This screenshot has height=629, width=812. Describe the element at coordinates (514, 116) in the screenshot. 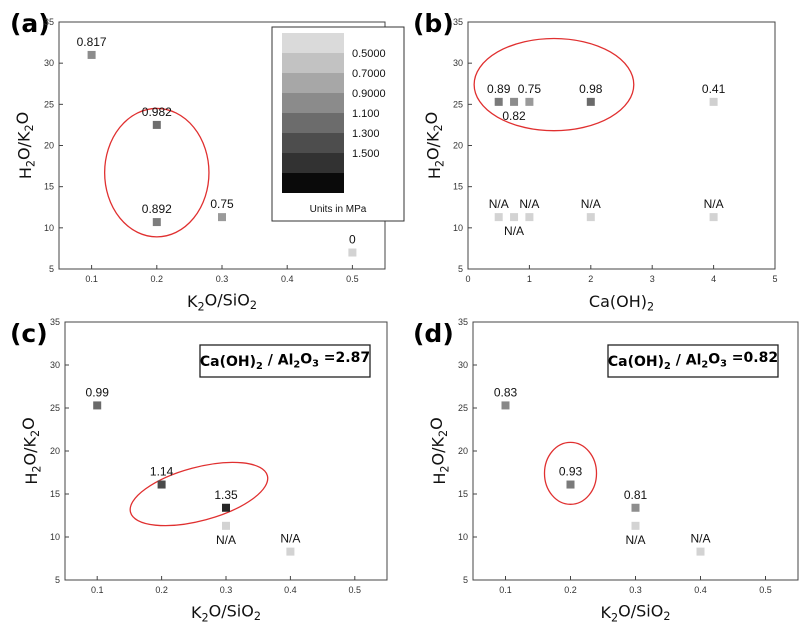

I see `data-label: 0.82` at that location.